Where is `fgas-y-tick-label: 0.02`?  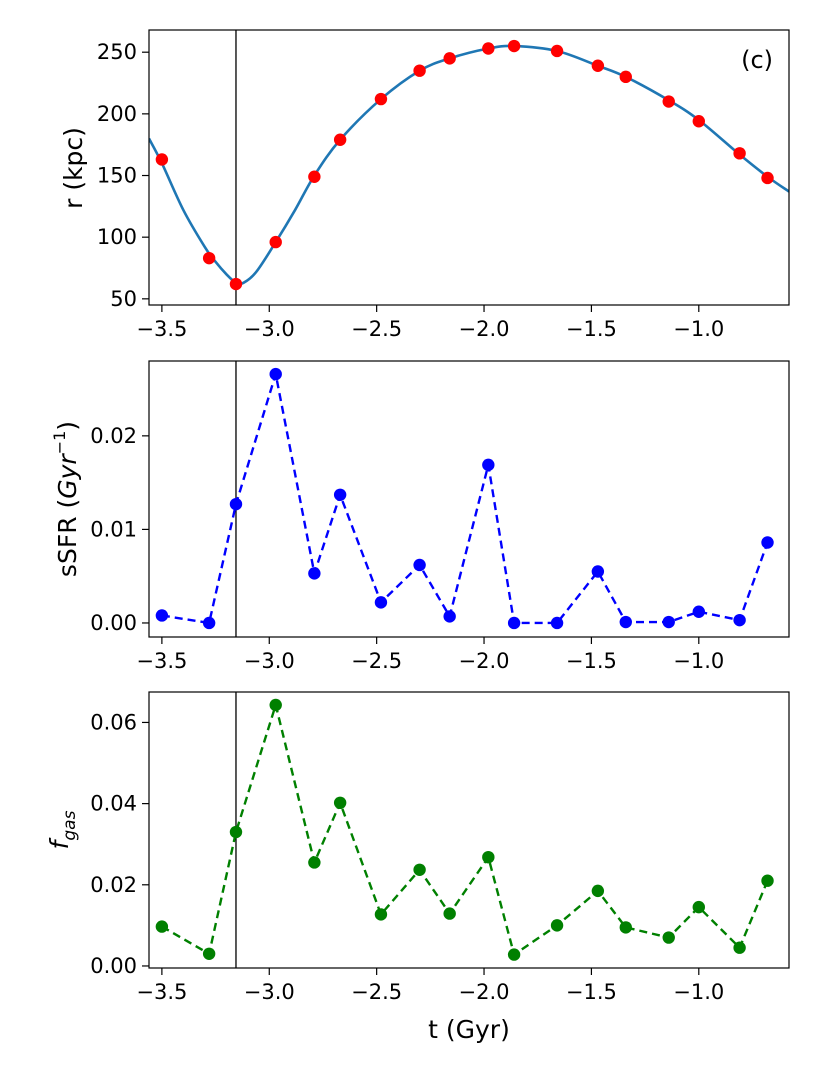
fgas-y-tick-label: 0.02 is located at coordinates (113, 885).